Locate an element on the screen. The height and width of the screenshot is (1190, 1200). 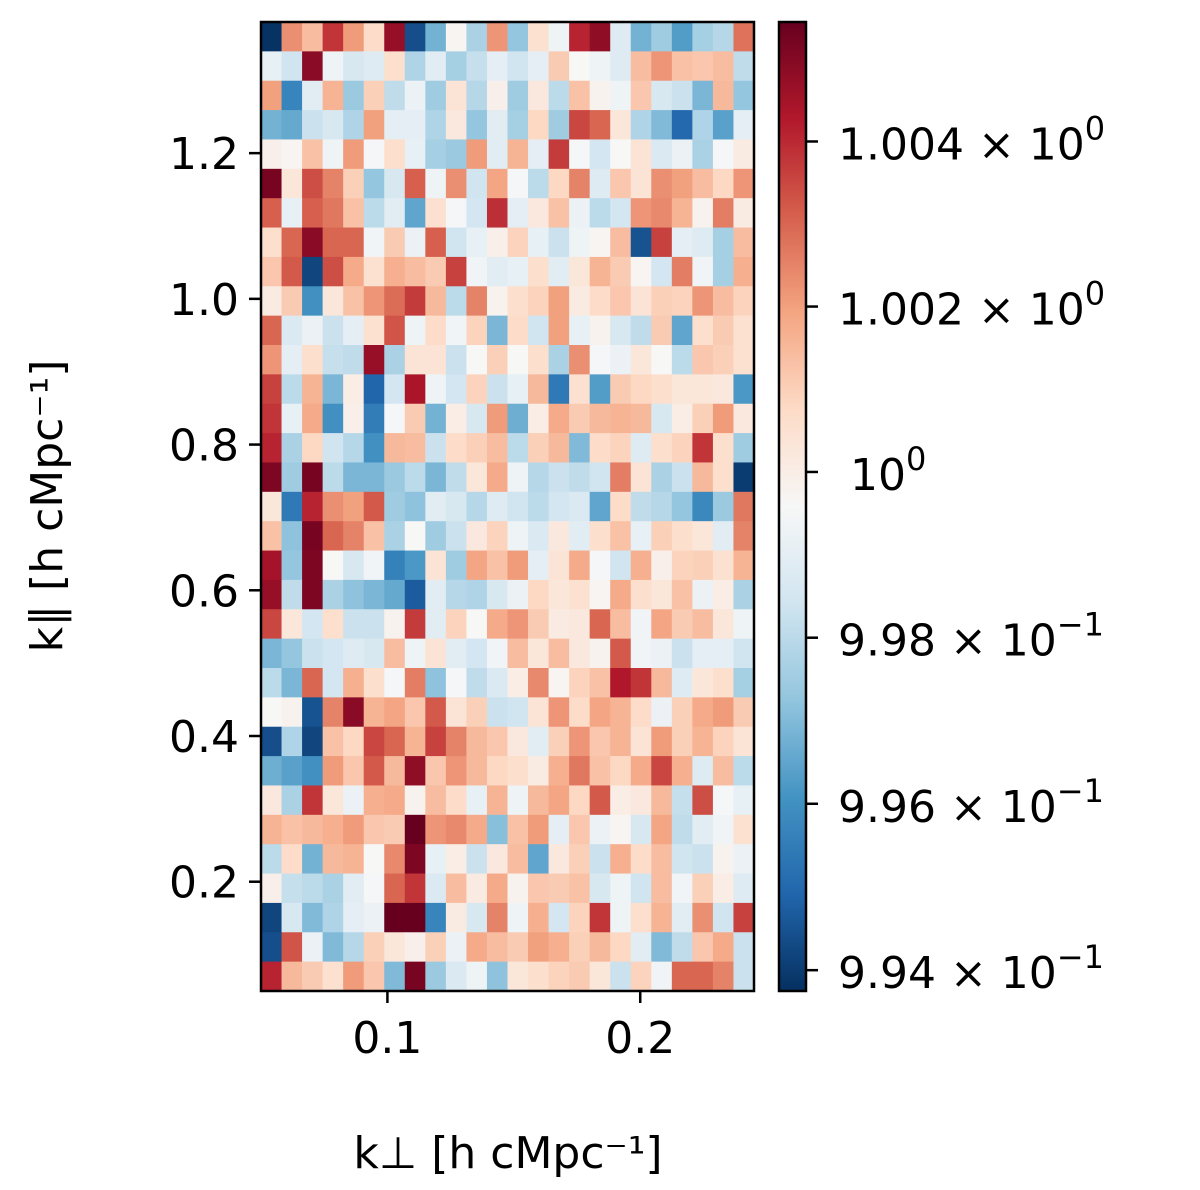
colorbar-tick-mantissa: 9.94 × 10 is located at coordinates (947, 973).